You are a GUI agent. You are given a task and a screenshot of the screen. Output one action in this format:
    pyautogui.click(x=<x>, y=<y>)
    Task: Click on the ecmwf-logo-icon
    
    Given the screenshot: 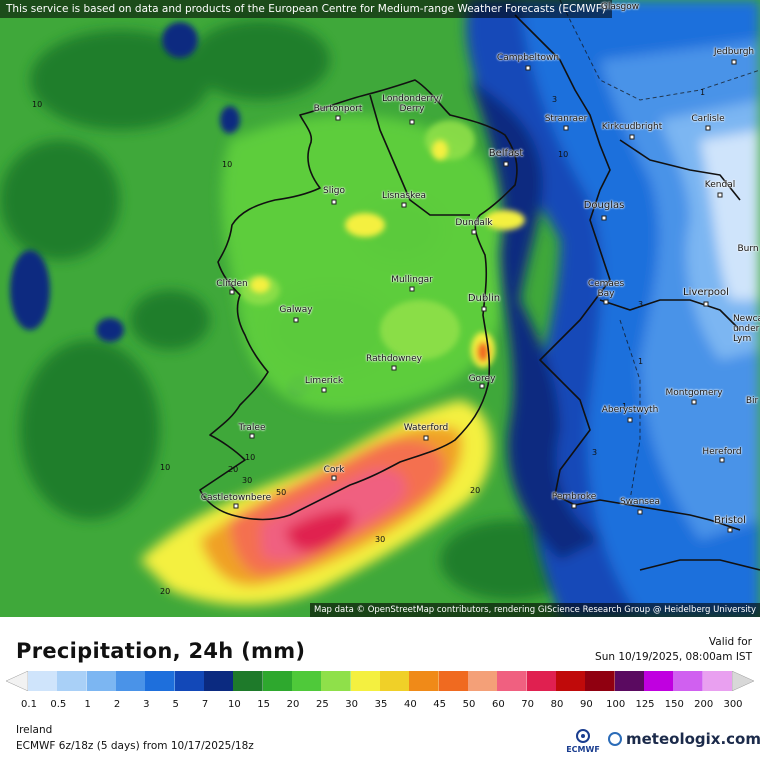 What is the action you would take?
    pyautogui.click(x=583, y=736)
    